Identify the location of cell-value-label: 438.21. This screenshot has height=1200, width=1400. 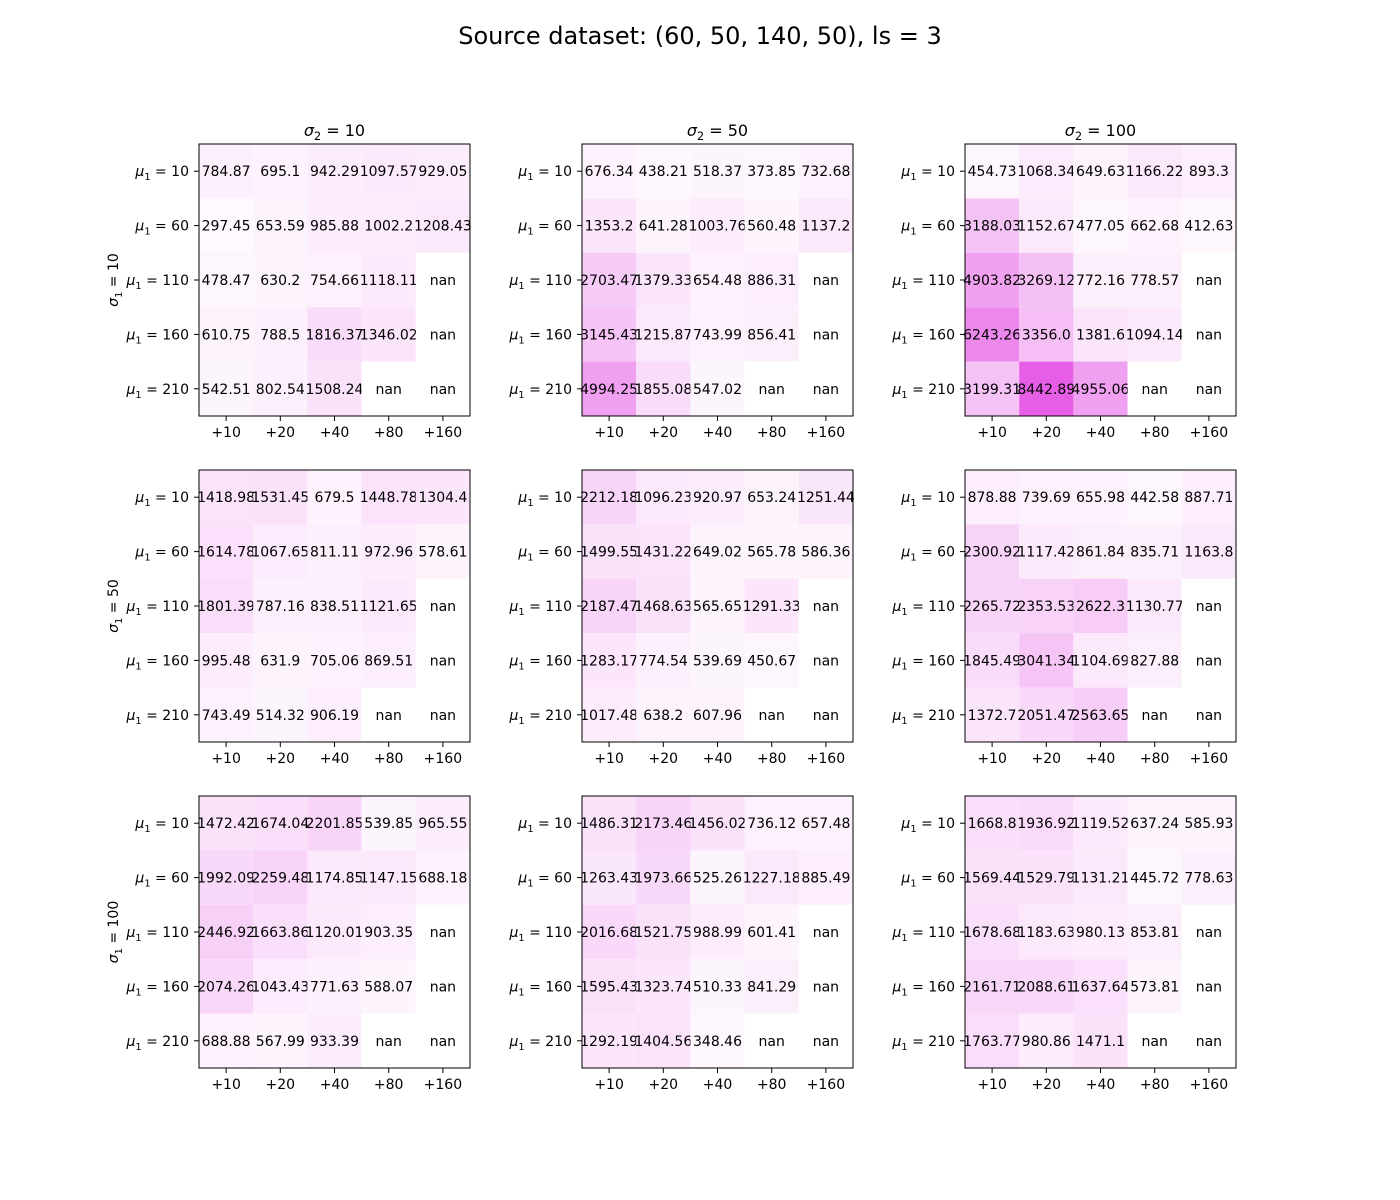
(663, 172).